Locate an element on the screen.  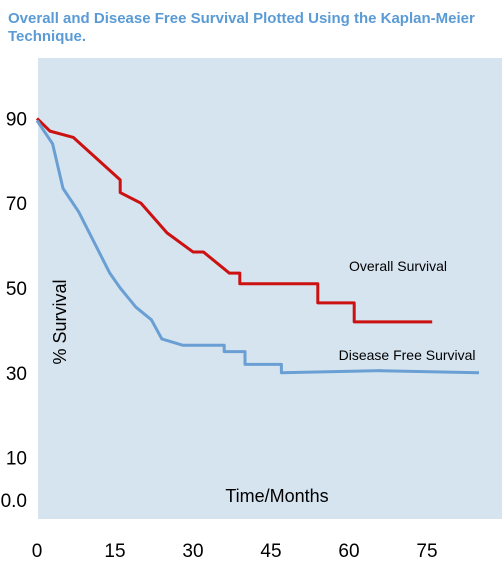
y-tick-label: 0.0 is located at coordinates (14, 501).